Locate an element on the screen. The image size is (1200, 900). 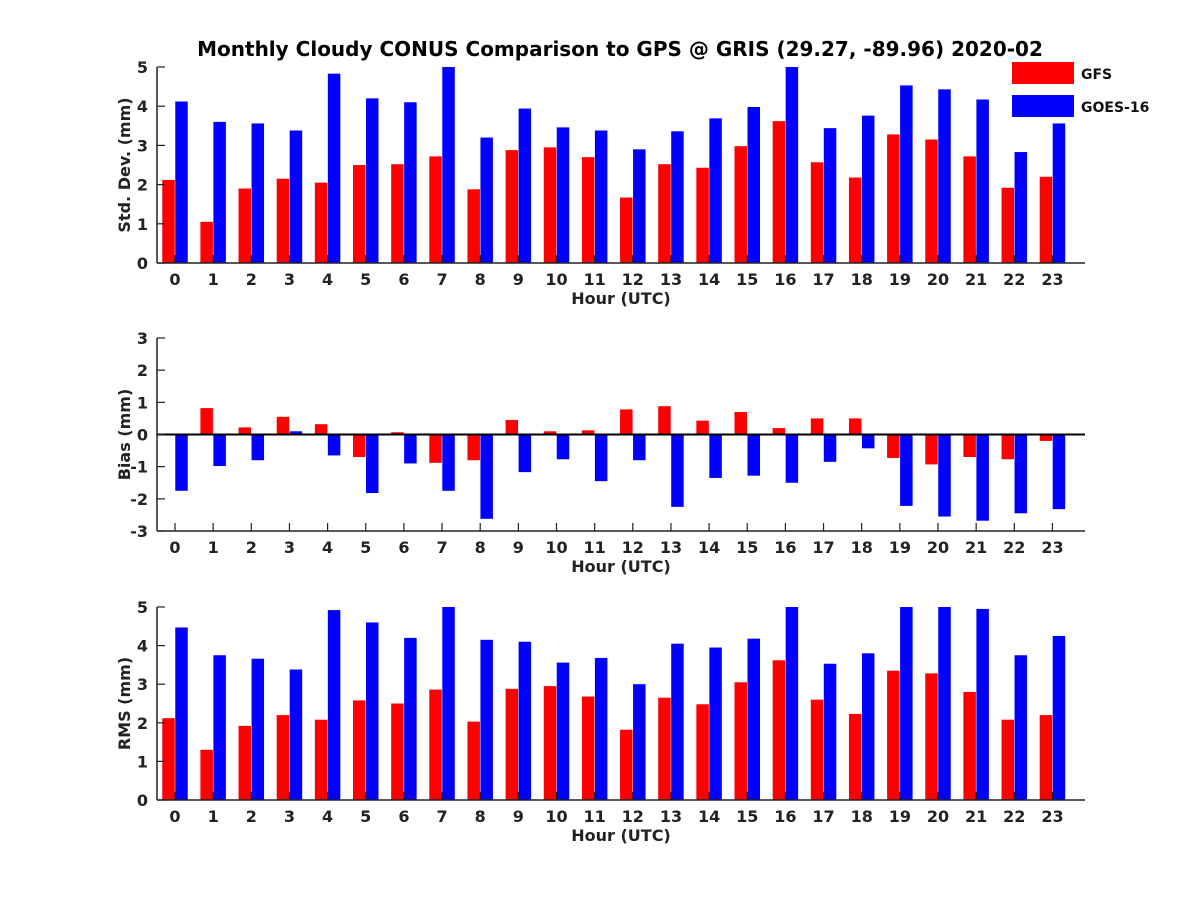
x-tick-label: 21 is located at coordinates (976, 279).